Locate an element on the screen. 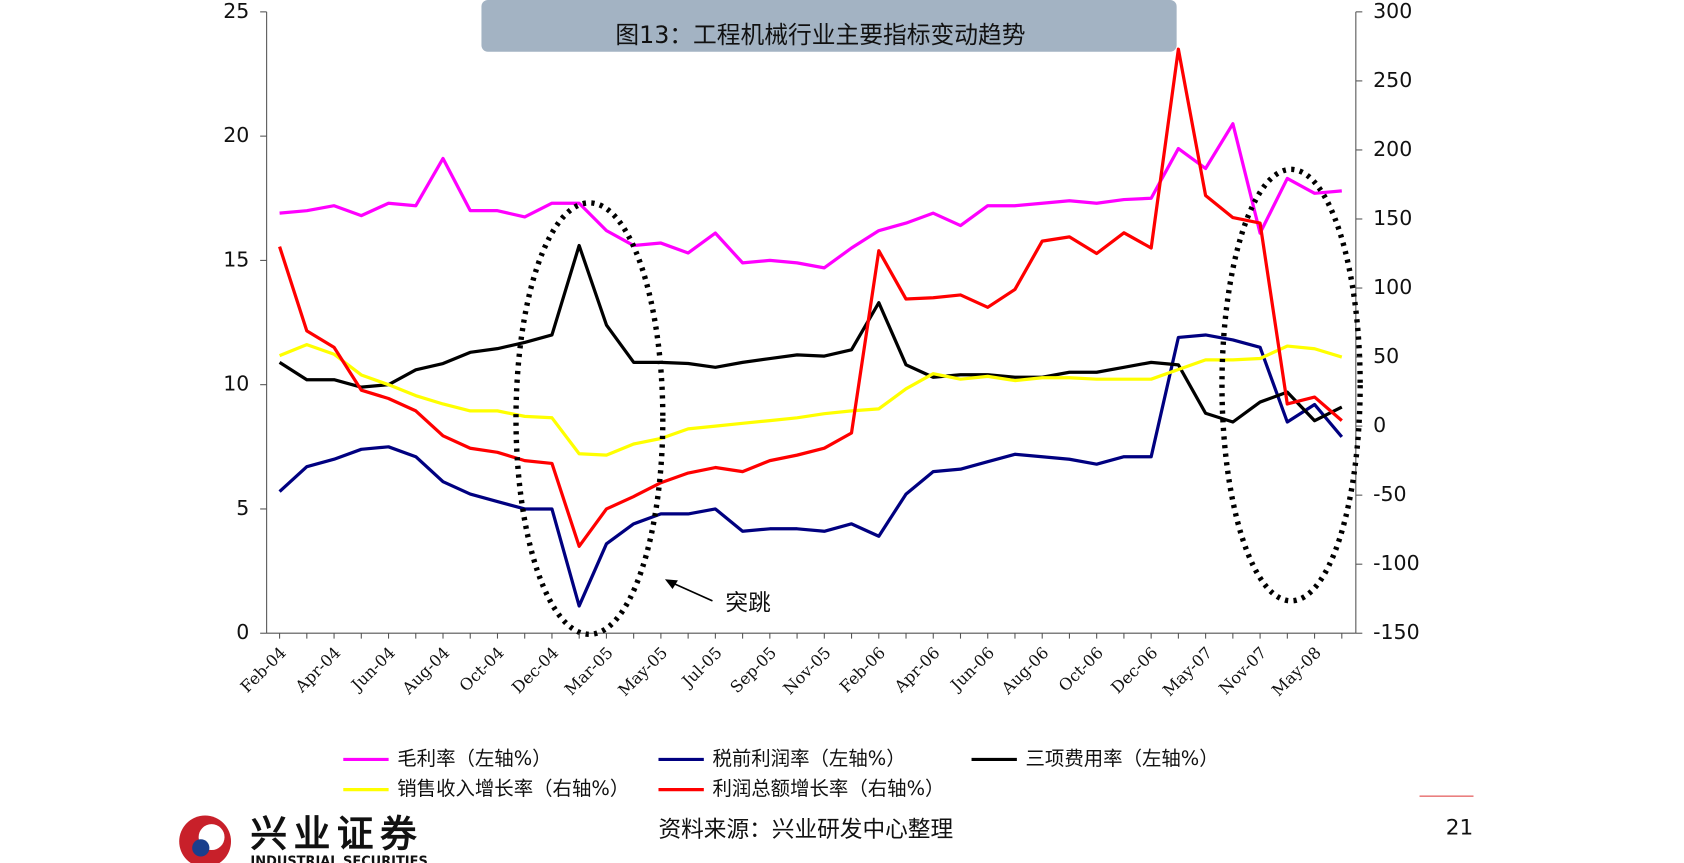 This screenshot has height=863, width=1684. legend-label: 毛利率（左轴%） is located at coordinates (474, 758).